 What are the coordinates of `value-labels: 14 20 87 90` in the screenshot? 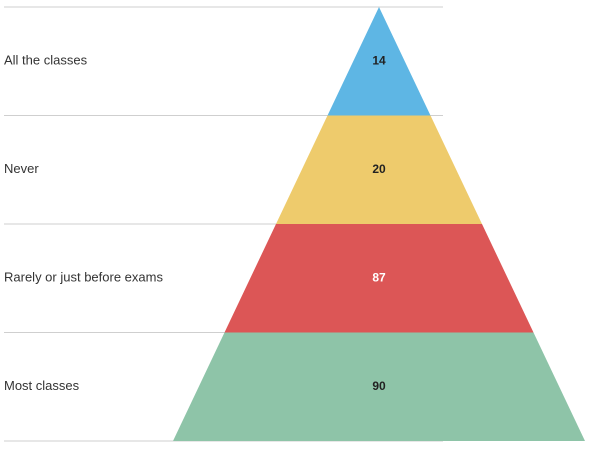 It's located at (379, 223).